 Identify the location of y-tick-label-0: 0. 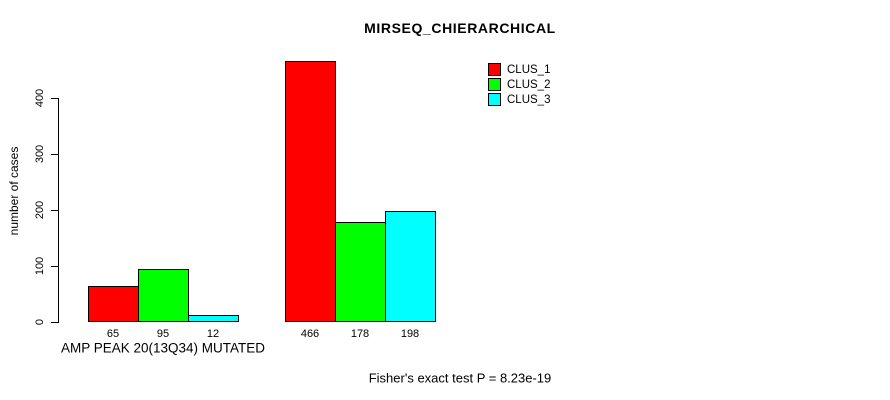
(40, 322).